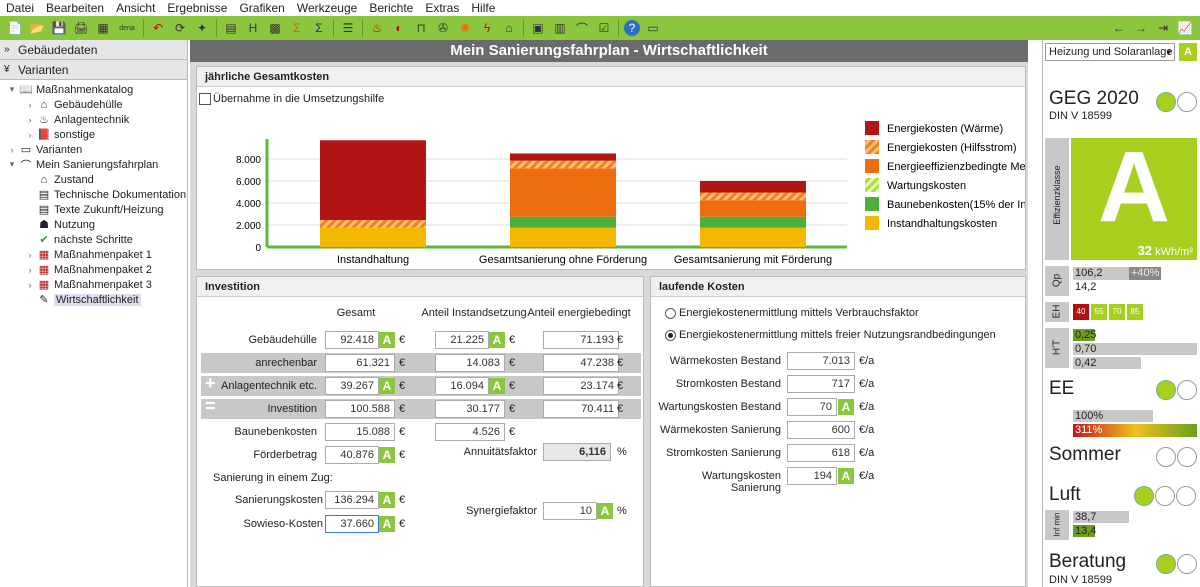  I want to click on invest-field-g: 39.267, so click(352, 386).